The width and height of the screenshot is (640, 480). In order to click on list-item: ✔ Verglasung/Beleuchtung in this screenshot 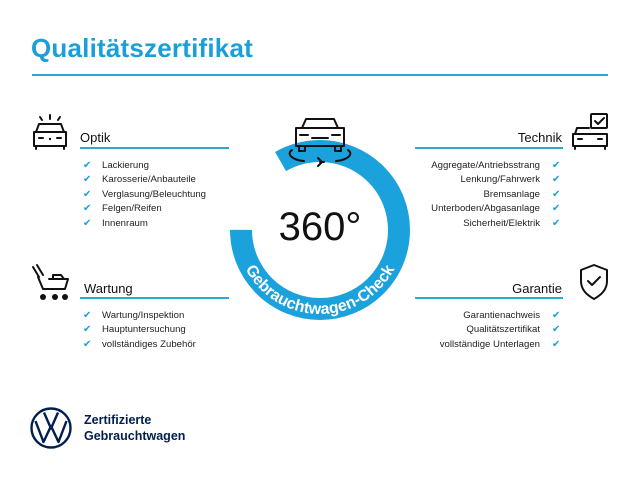, I will do `click(144, 195)`.